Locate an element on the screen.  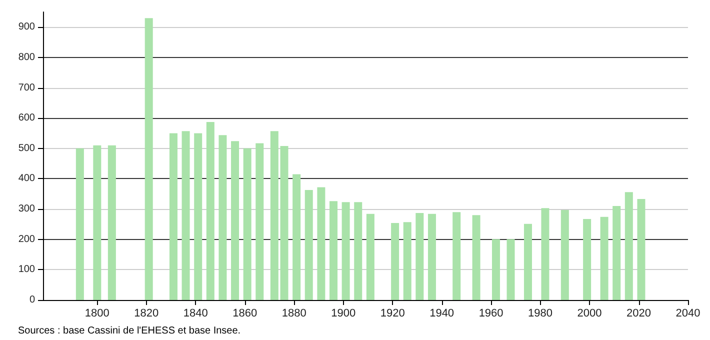
y-tick-label: 0 is located at coordinates (32, 300).